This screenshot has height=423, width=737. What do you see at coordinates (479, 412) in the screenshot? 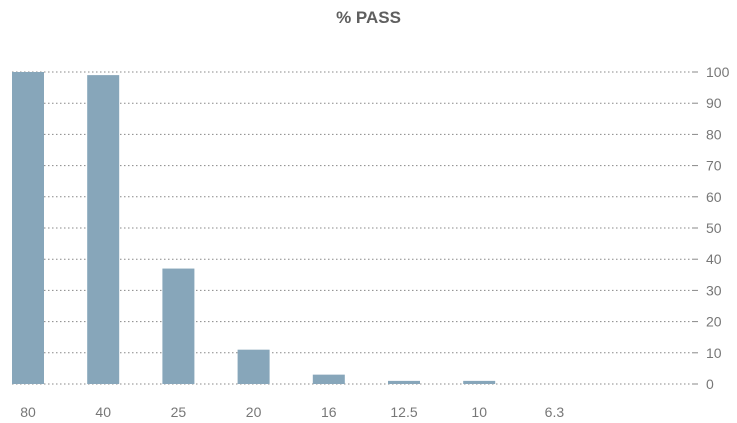
I see `x-tick-label: 10` at bounding box center [479, 412].